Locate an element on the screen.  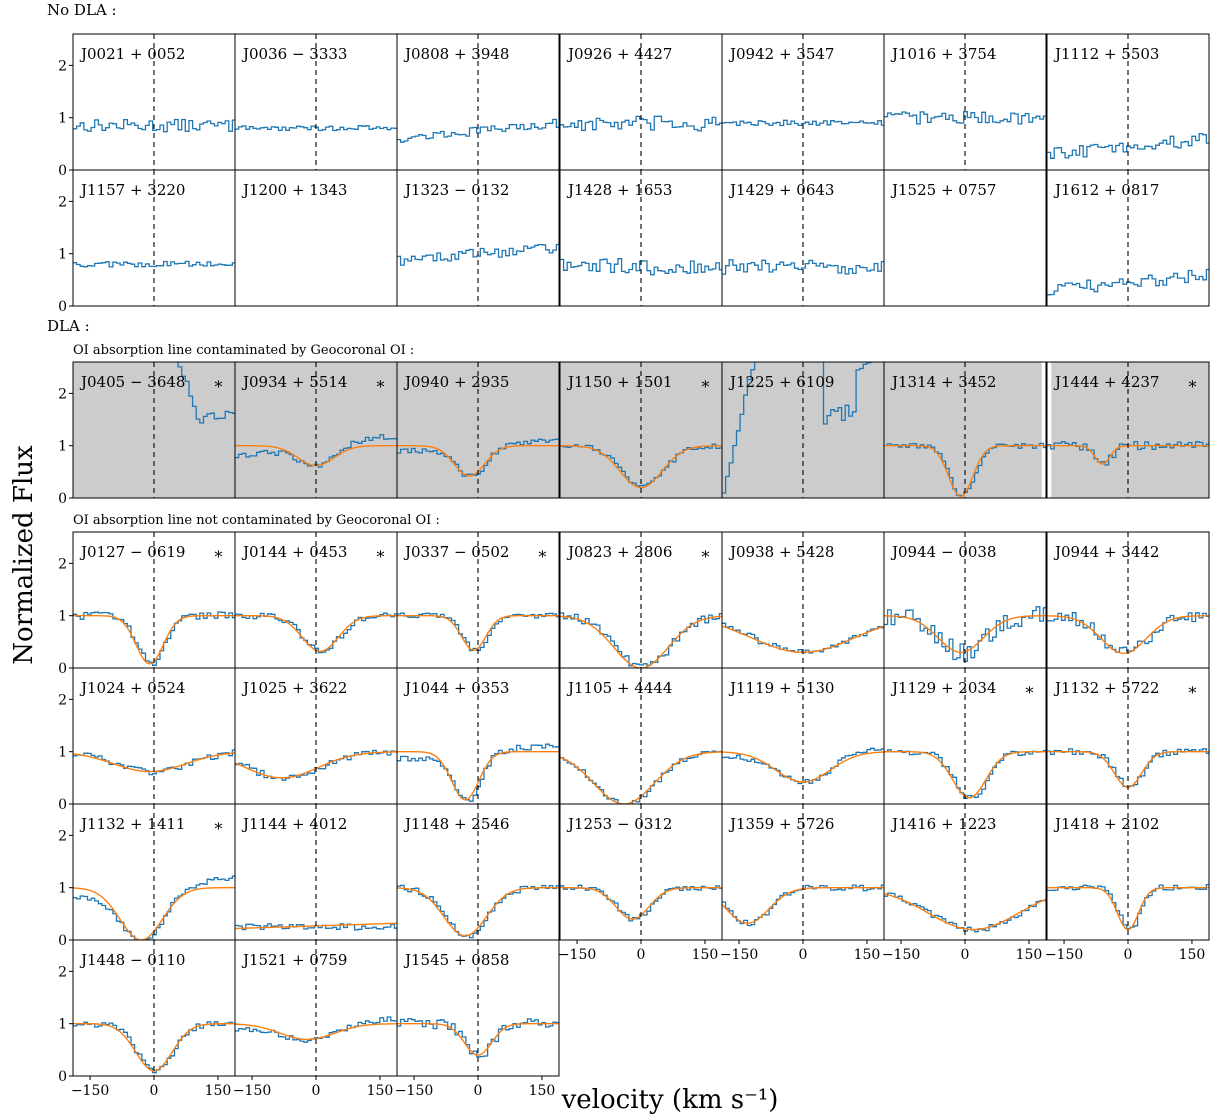
spectrum-panel: J0823 + 2806 ∗ is located at coordinates (641, 600).